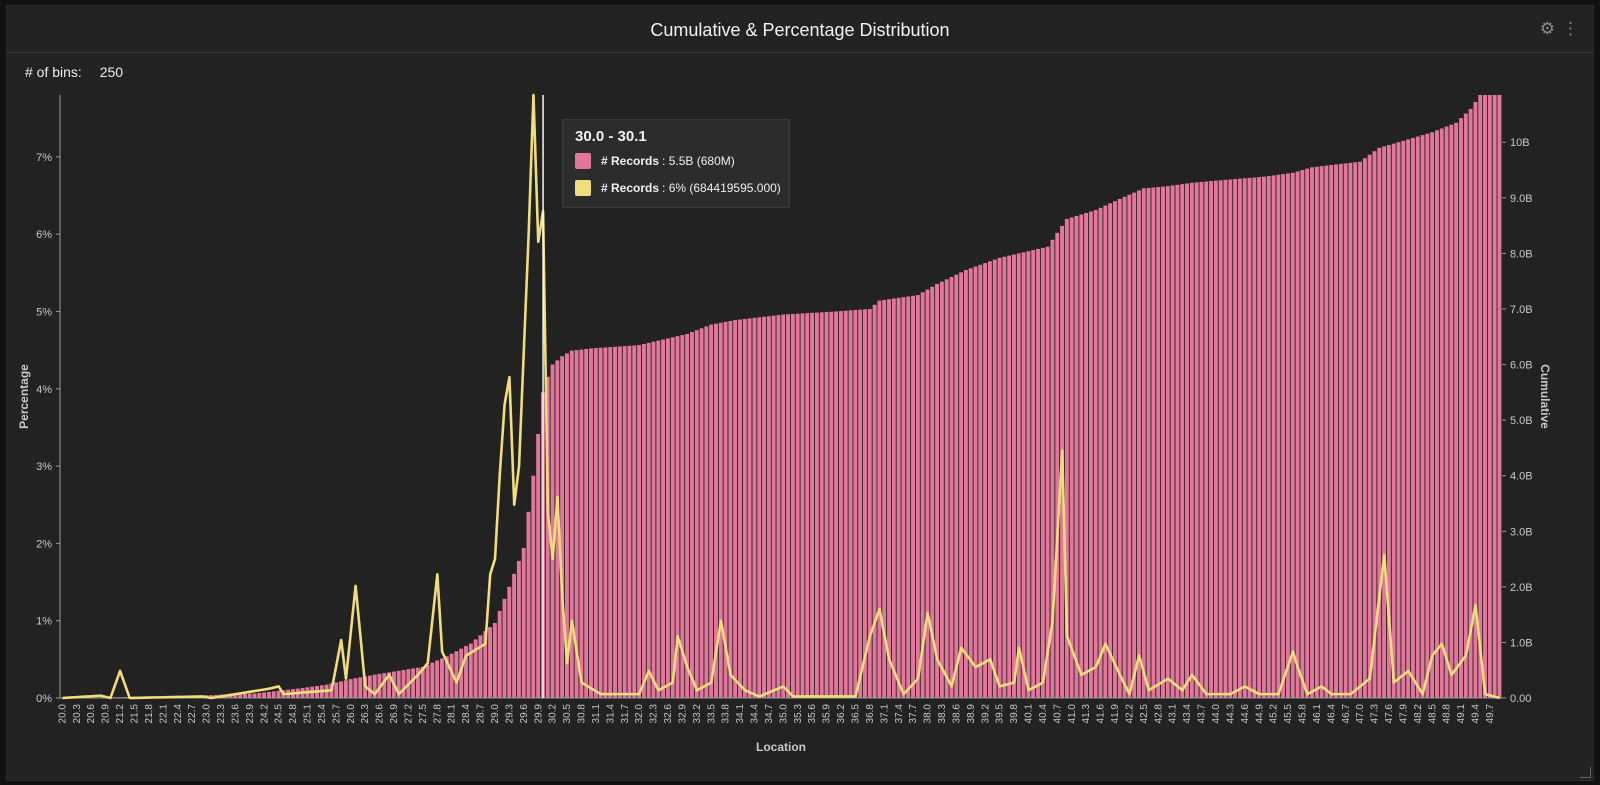 The height and width of the screenshot is (785, 1600). I want to click on x-tick-label: 35.6, so click(812, 714).